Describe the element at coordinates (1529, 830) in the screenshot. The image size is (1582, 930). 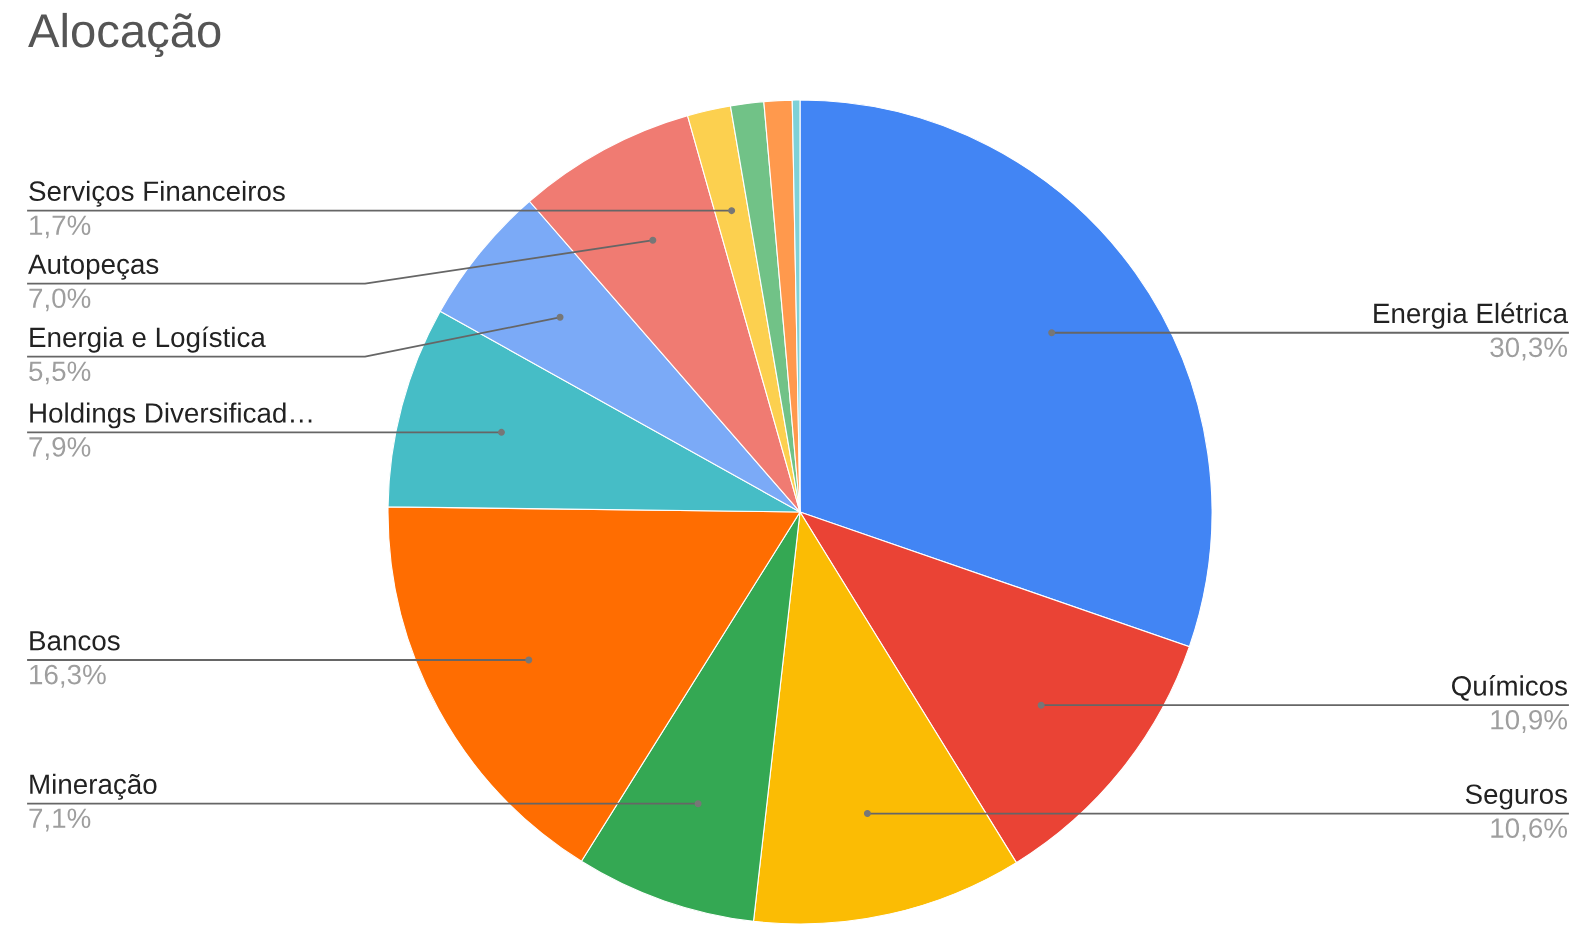
I see `data-label: 10,6%` at that location.